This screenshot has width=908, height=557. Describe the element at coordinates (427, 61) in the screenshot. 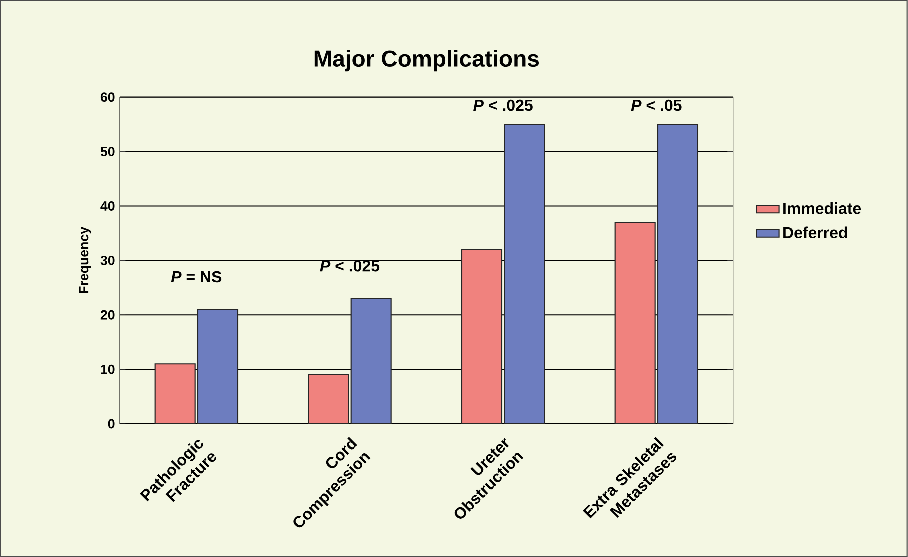

I see `chart-title: Major Complications` at that location.